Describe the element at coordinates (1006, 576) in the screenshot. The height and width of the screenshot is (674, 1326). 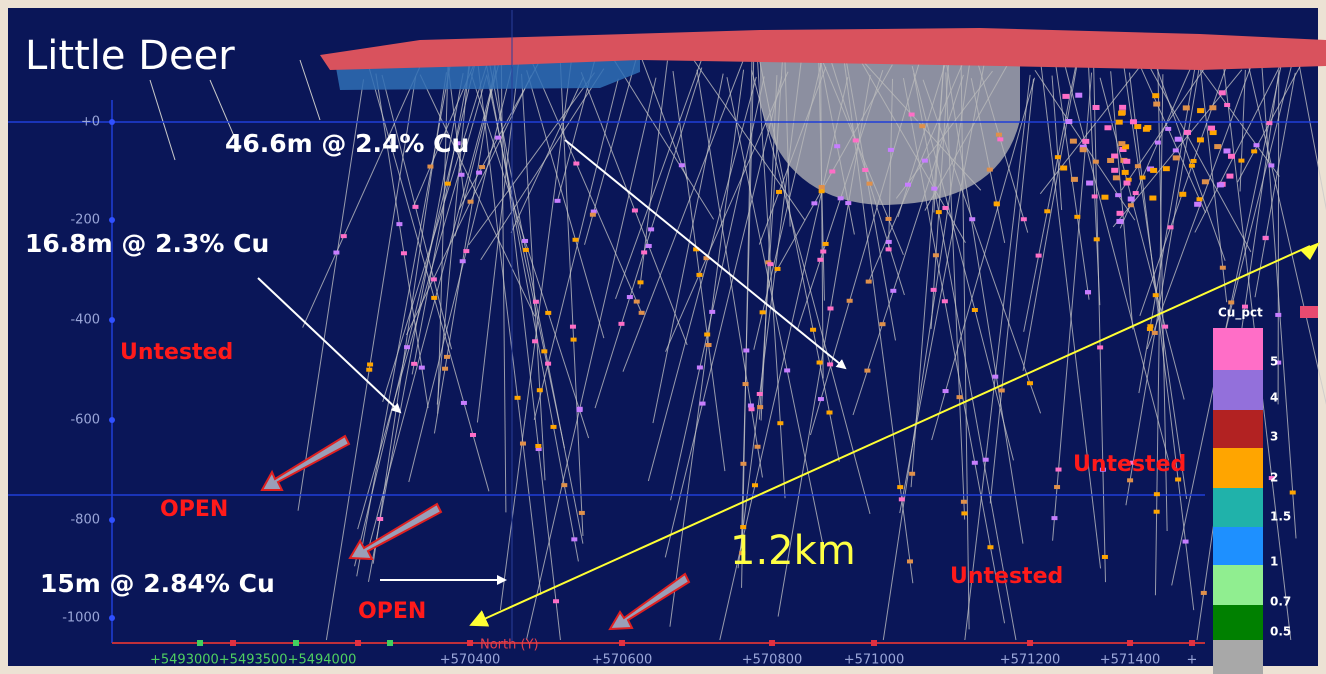
I see `label-untested: Untested` at that location.